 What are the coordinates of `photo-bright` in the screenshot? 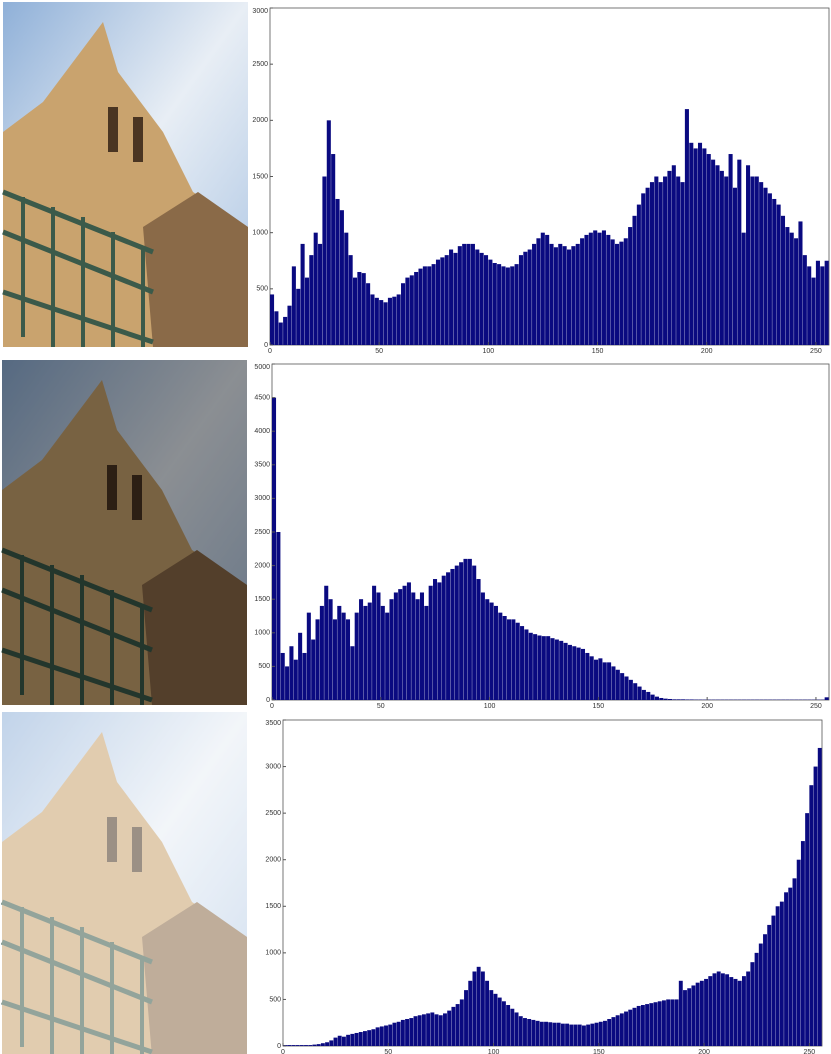 It's located at (124, 883).